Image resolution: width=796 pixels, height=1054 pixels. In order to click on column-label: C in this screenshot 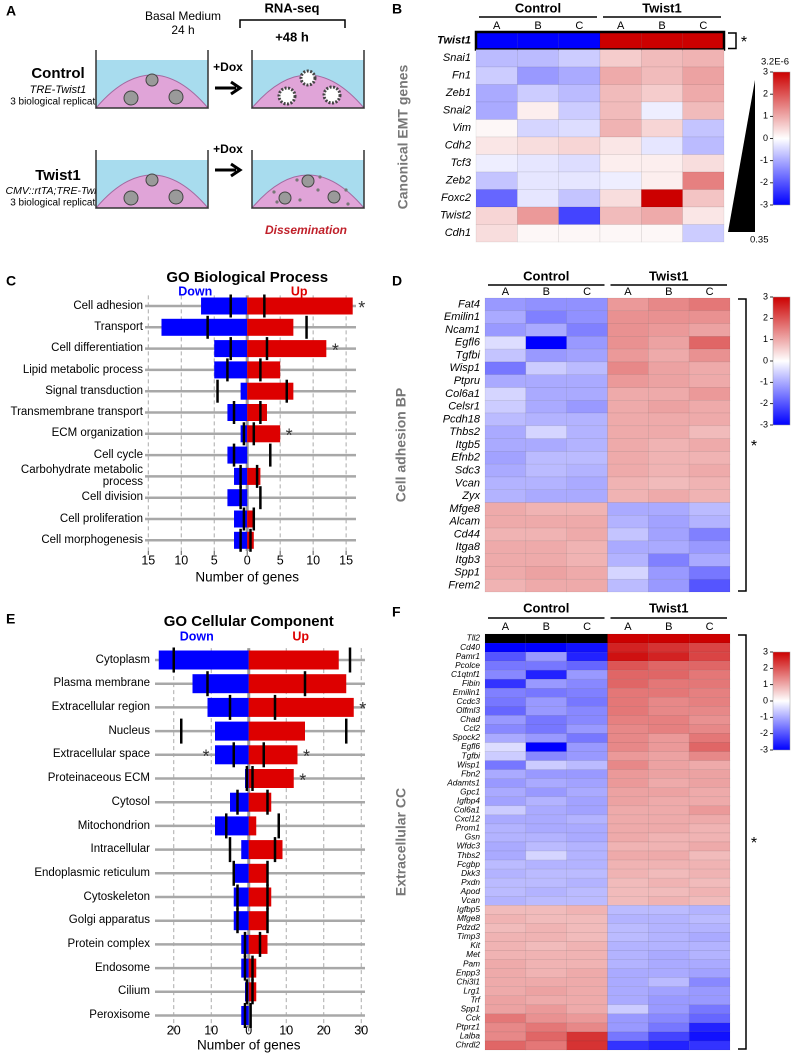, I will do `click(579, 26)`.